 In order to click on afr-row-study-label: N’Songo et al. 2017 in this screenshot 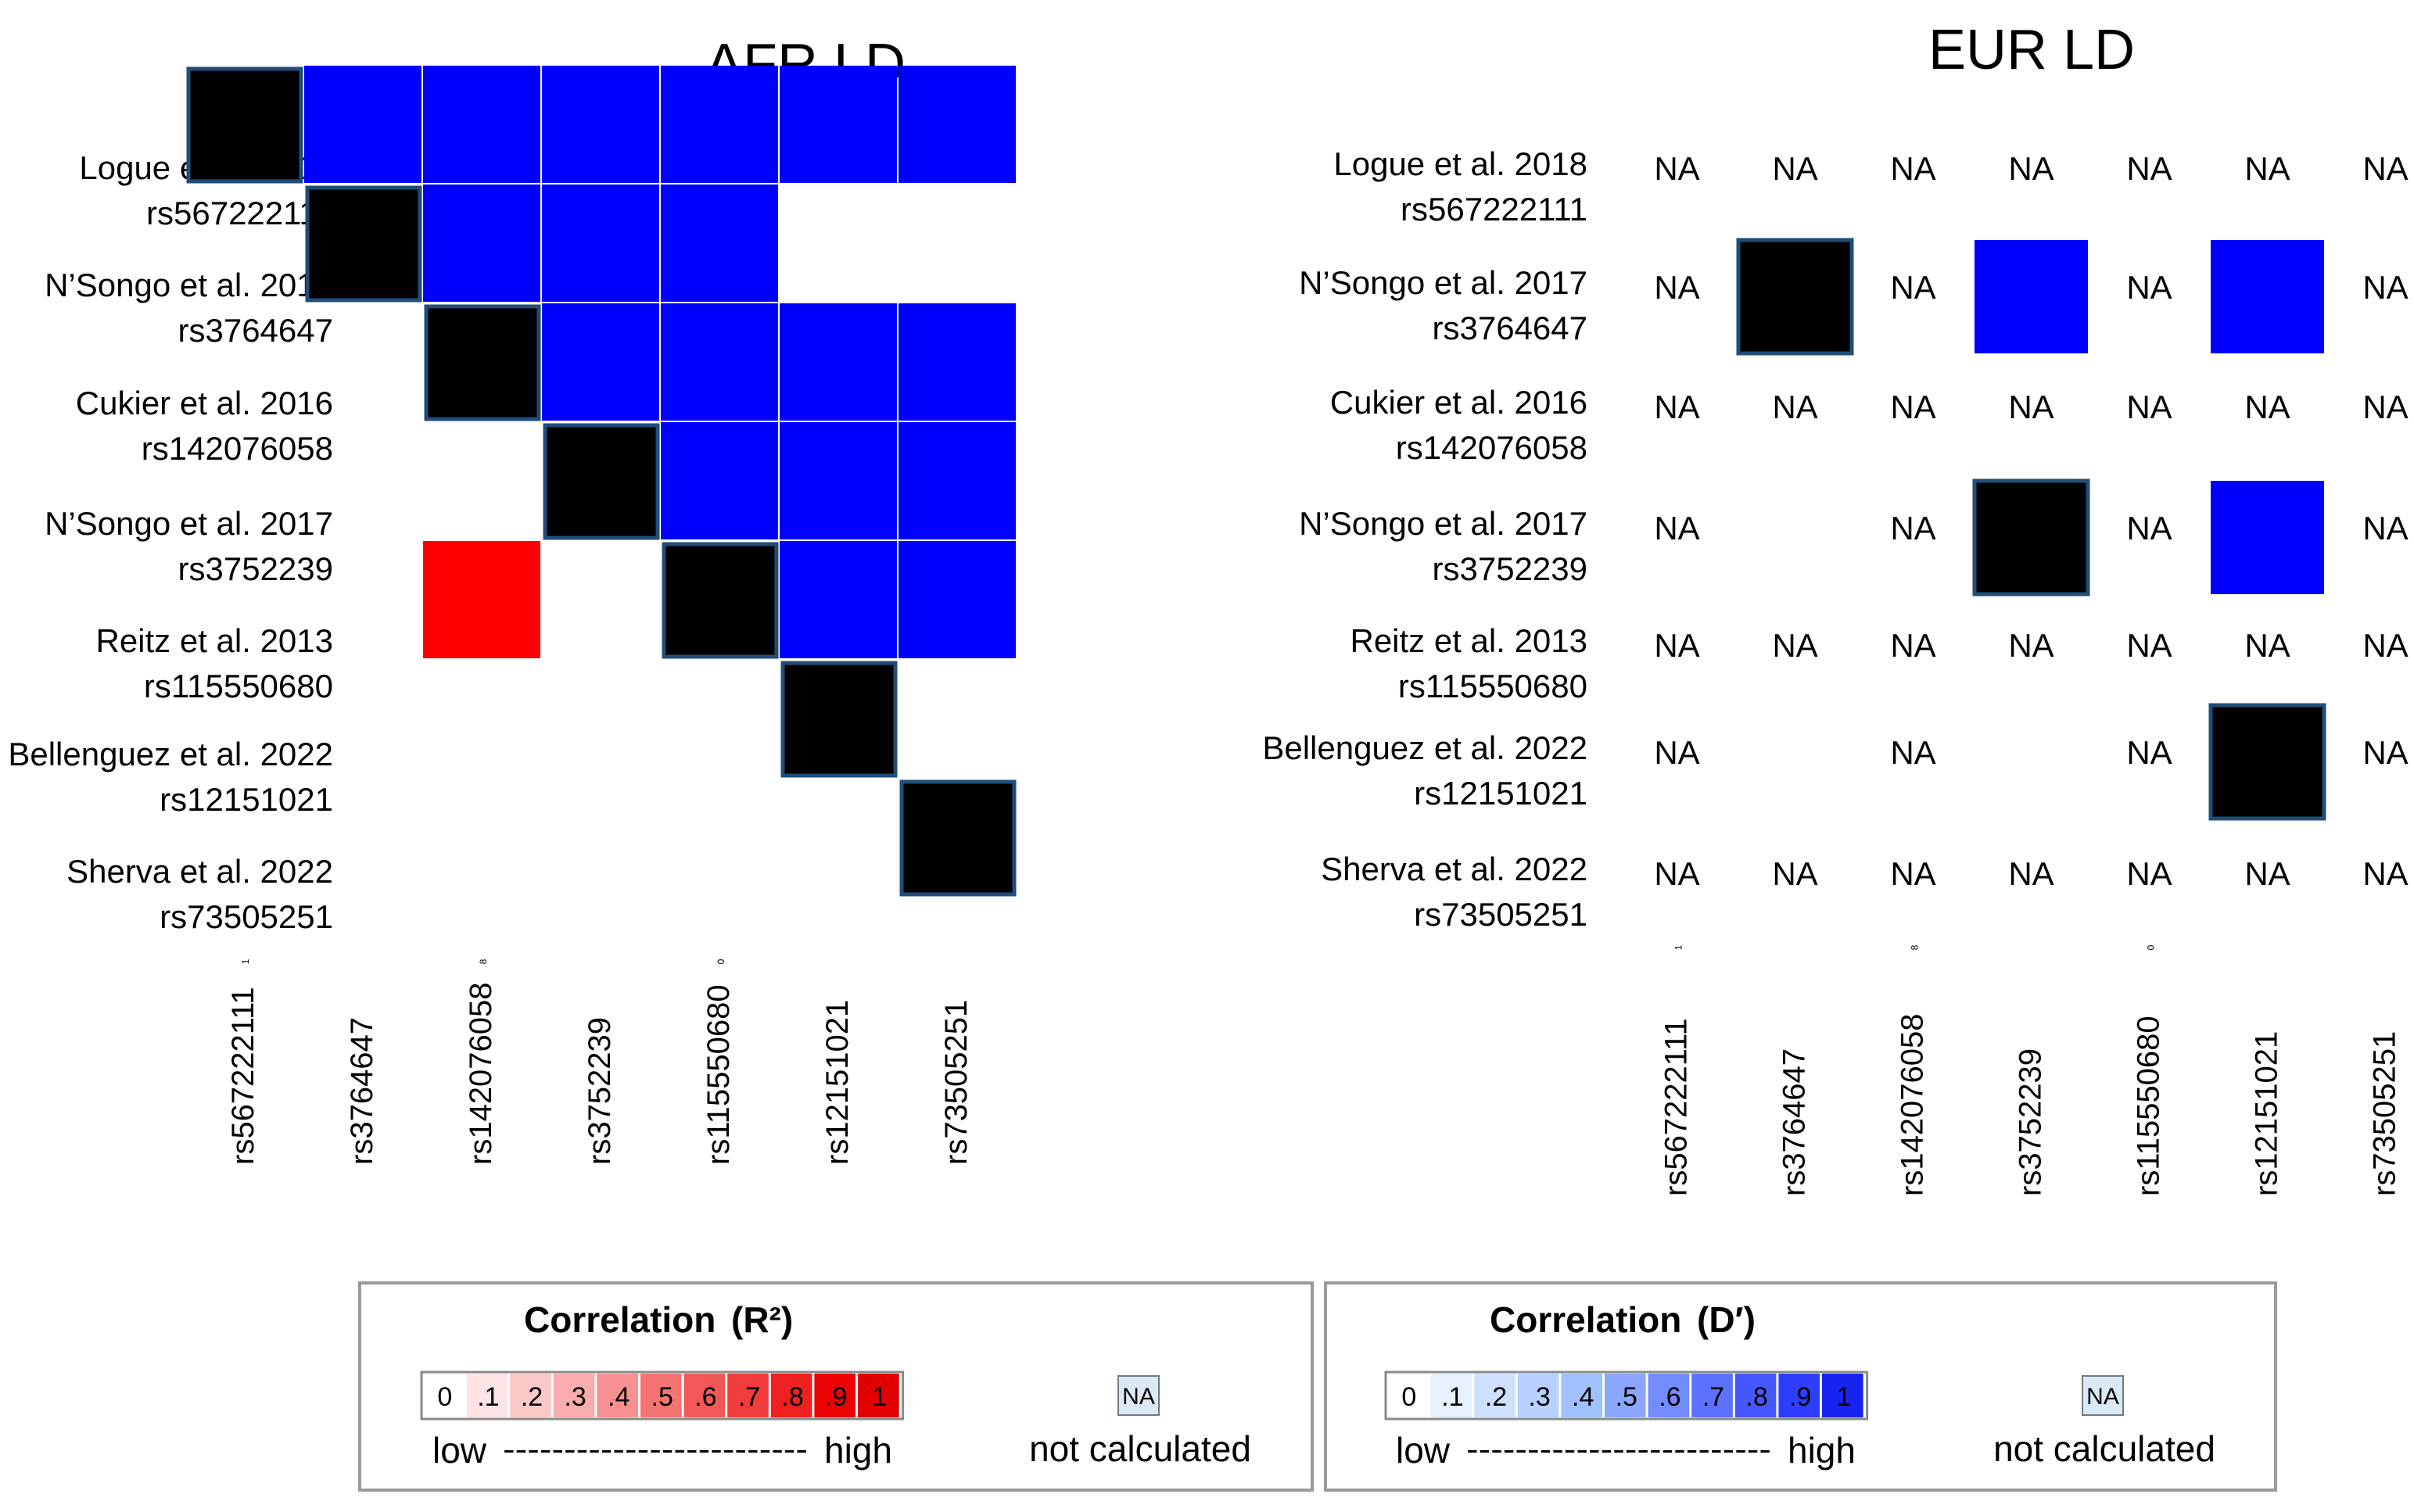, I will do `click(189, 523)`.